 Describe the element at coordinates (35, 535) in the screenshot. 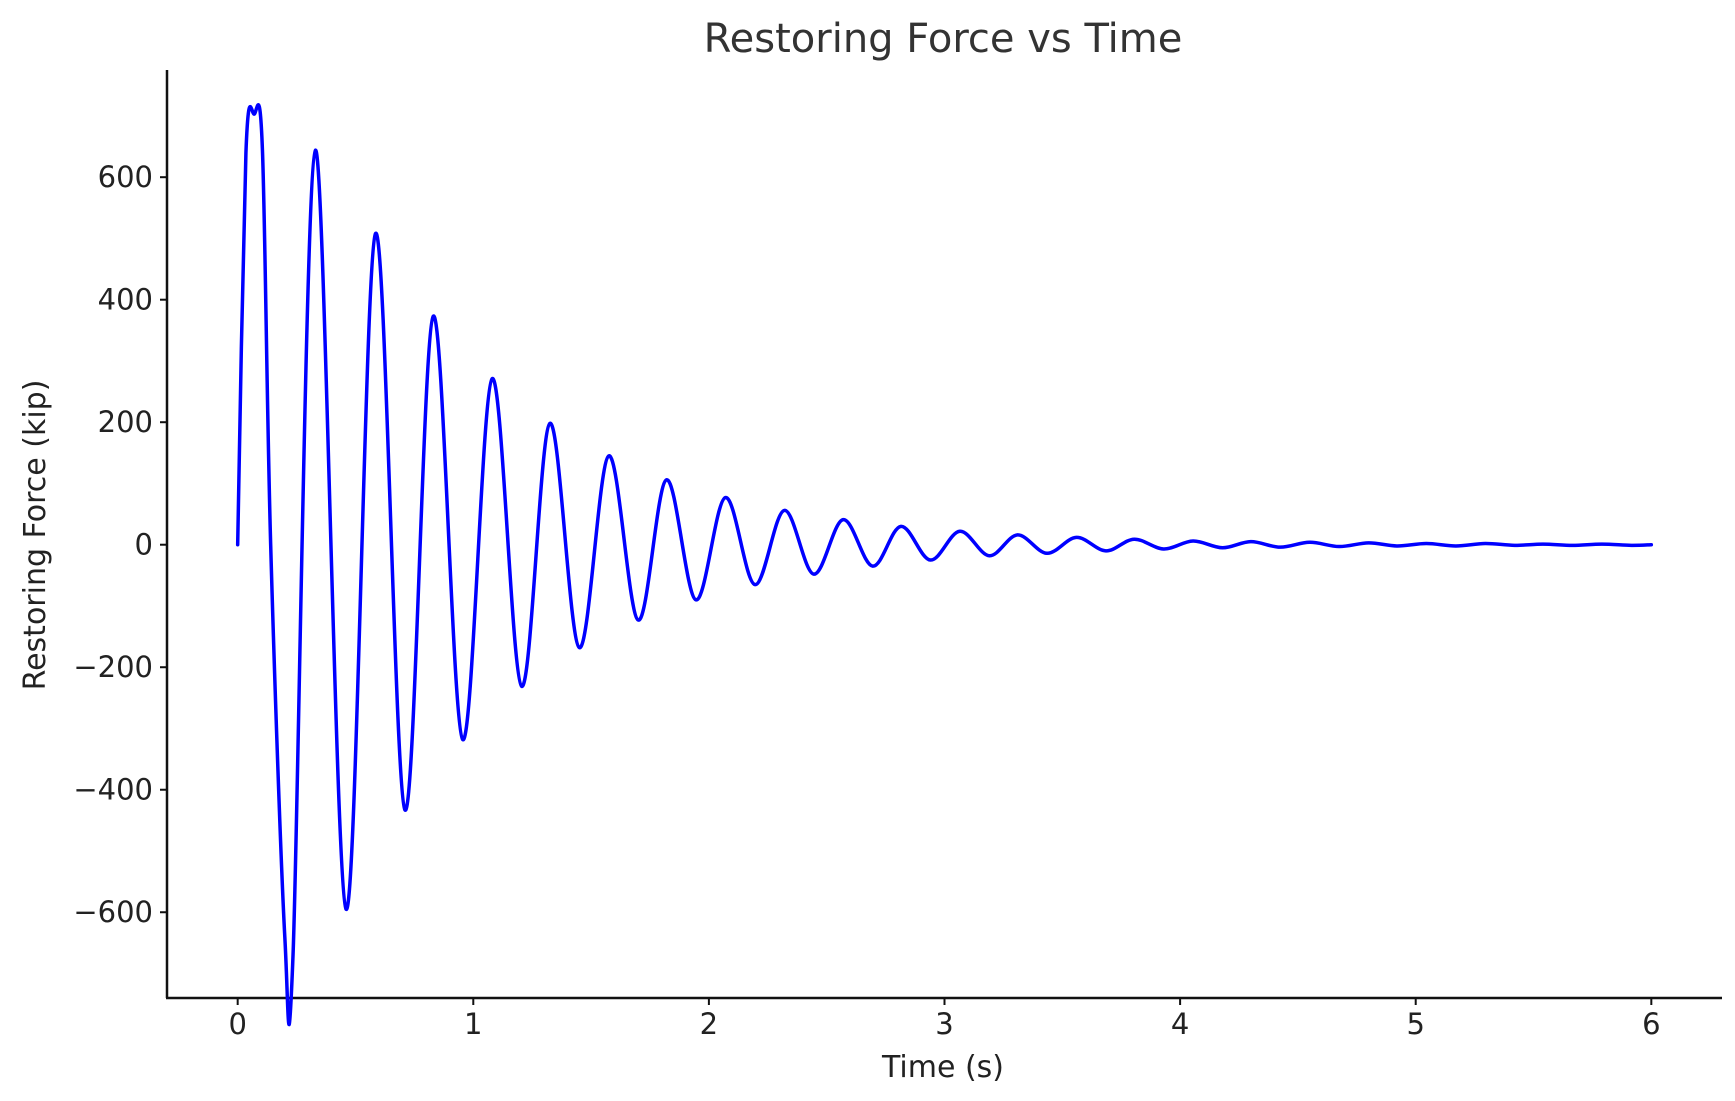

I see `y-axis-label: Restoring Force (kip)` at that location.